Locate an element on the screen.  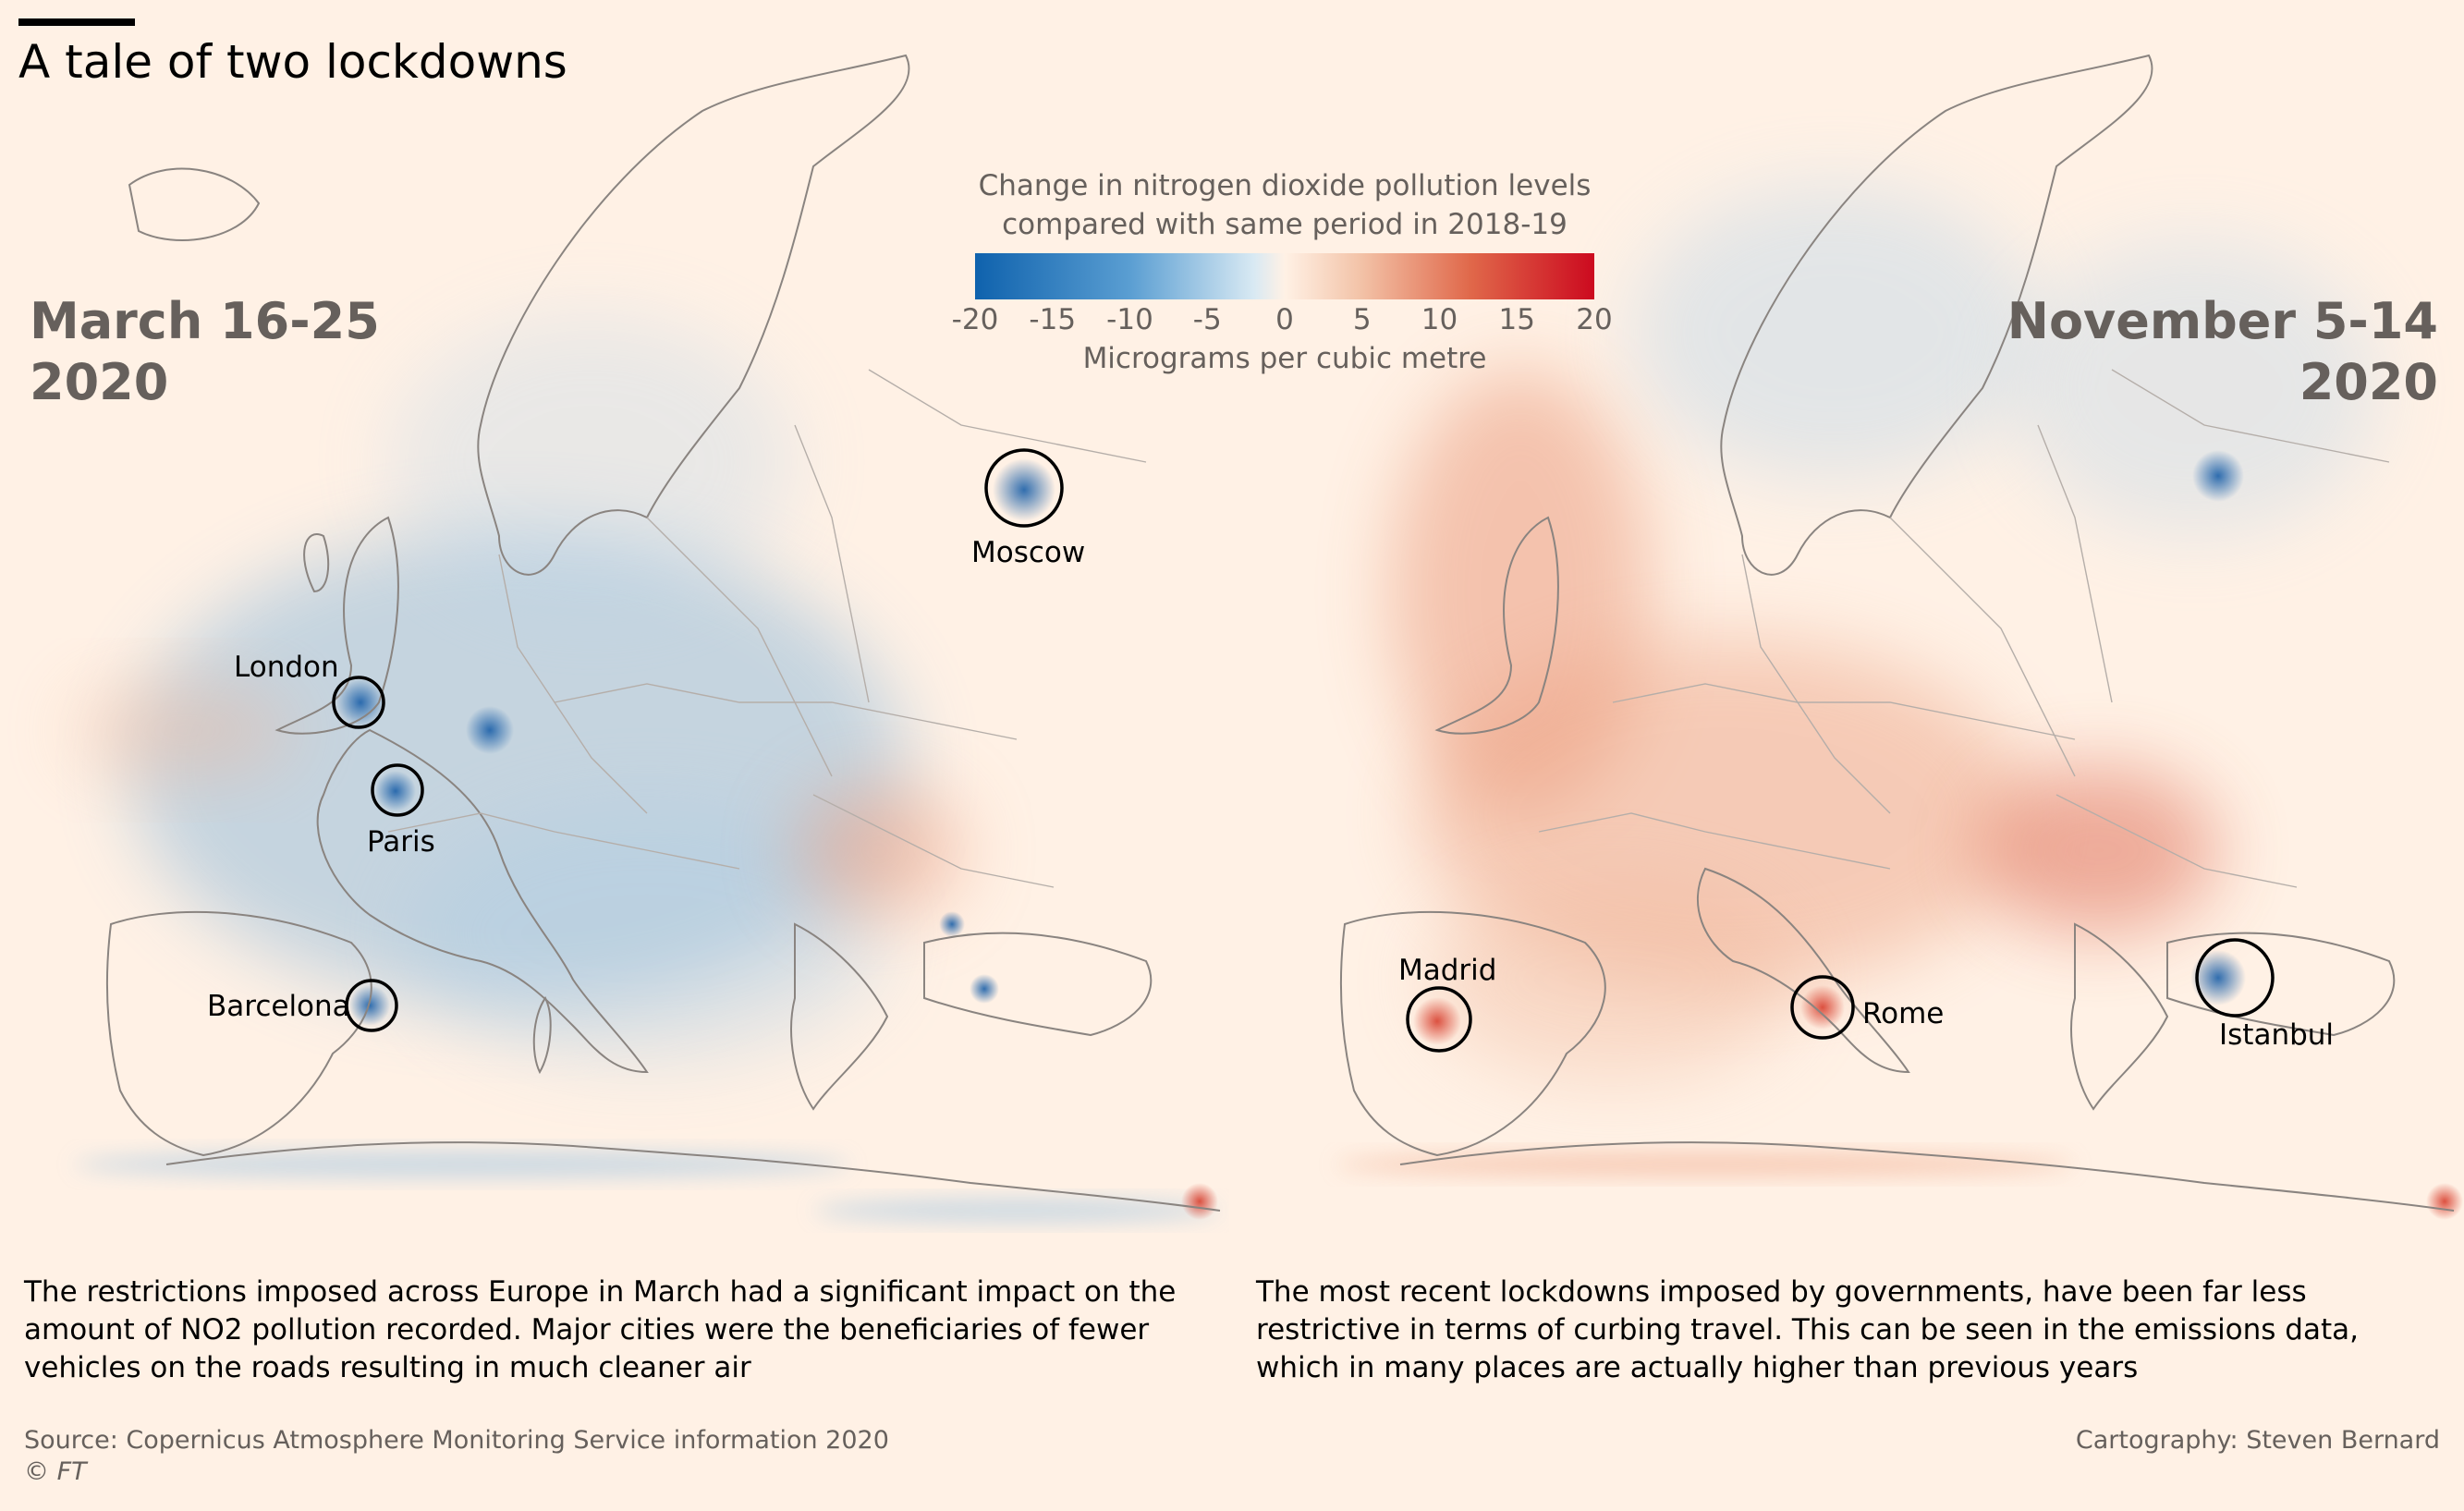
paris-marker is located at coordinates (397, 790).